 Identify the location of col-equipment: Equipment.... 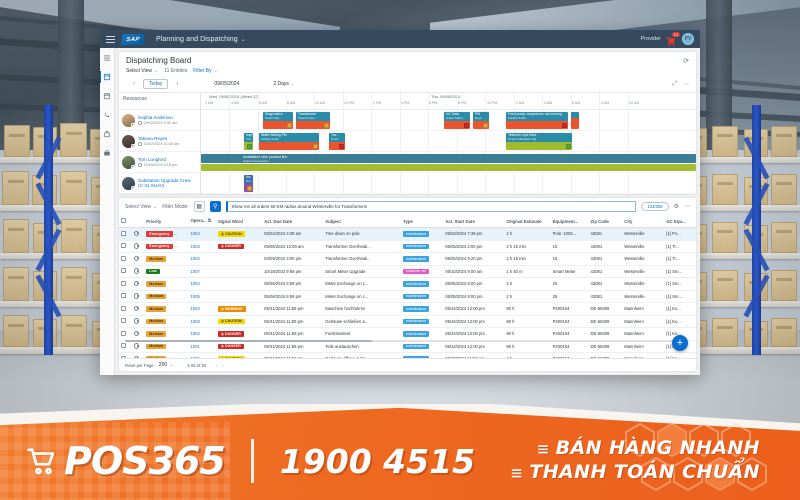
(569, 221).